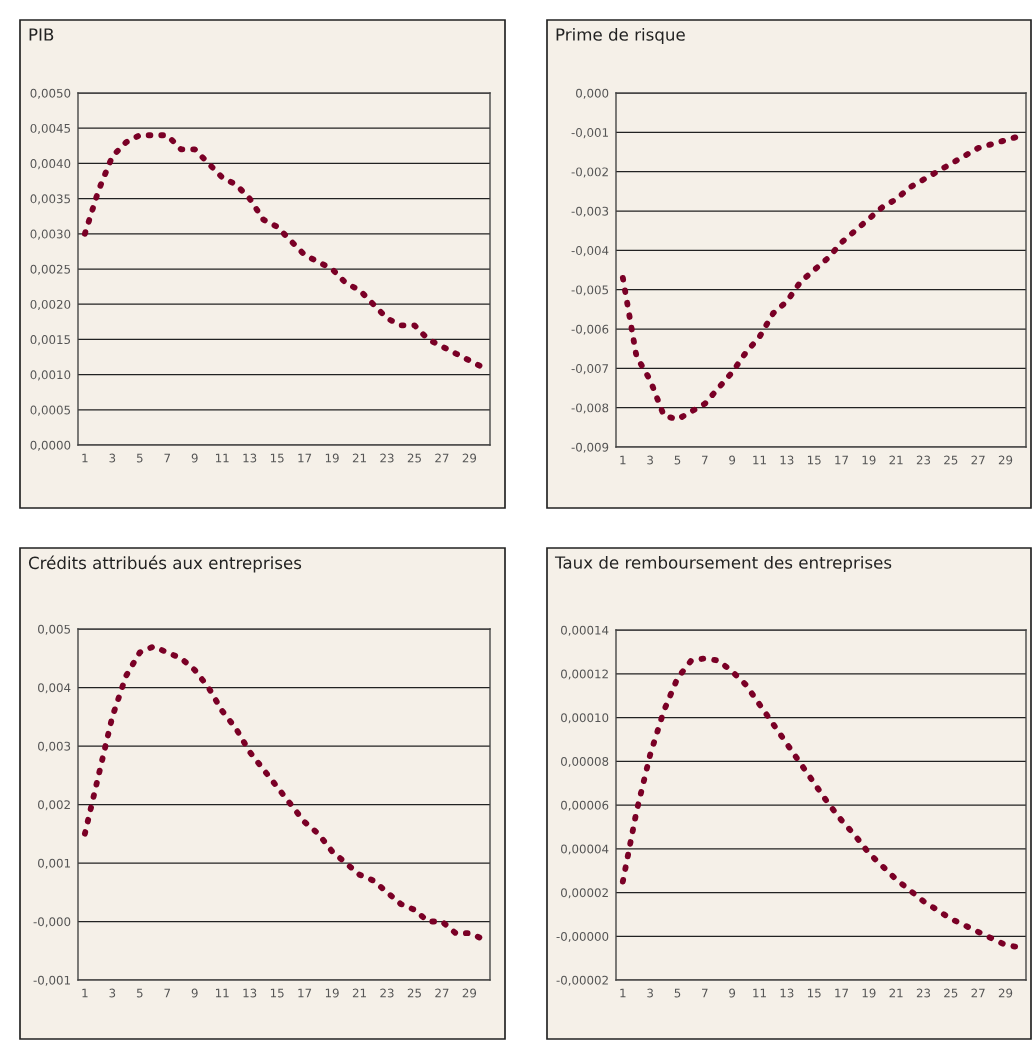 The width and height of the screenshot is (1032, 1040). What do you see at coordinates (50, 129) in the screenshot?
I see `y-tick-label: 0,0045` at bounding box center [50, 129].